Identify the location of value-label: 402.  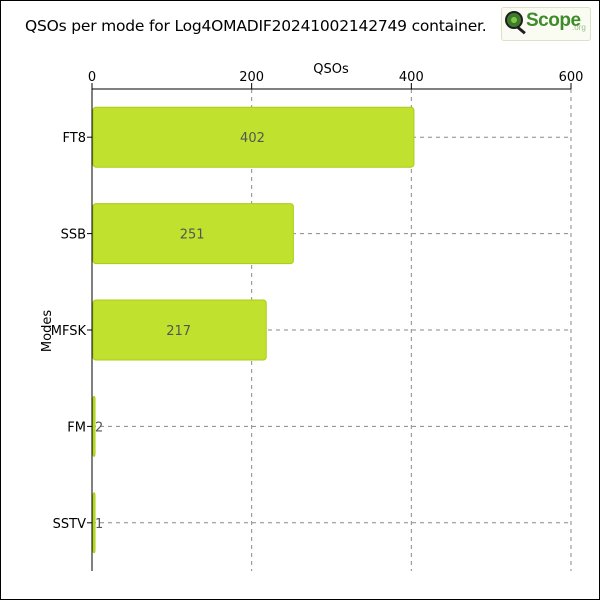
(252, 138).